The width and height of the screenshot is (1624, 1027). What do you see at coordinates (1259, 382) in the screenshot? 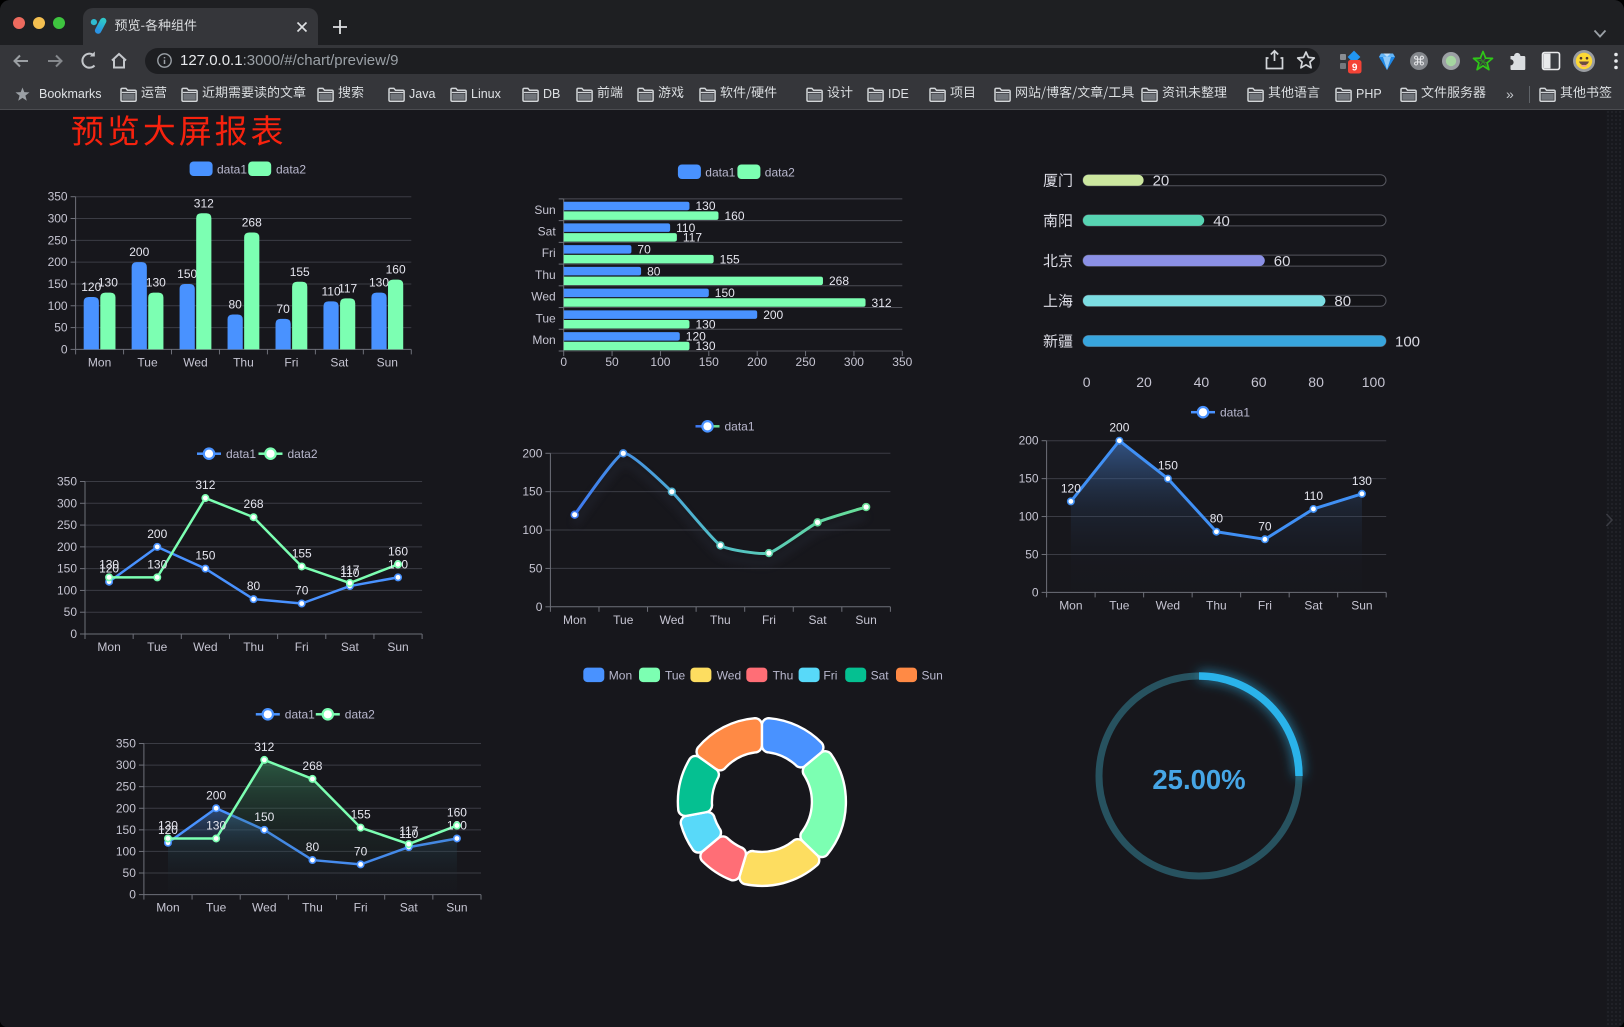
I see `svg-text: 60` at bounding box center [1259, 382].